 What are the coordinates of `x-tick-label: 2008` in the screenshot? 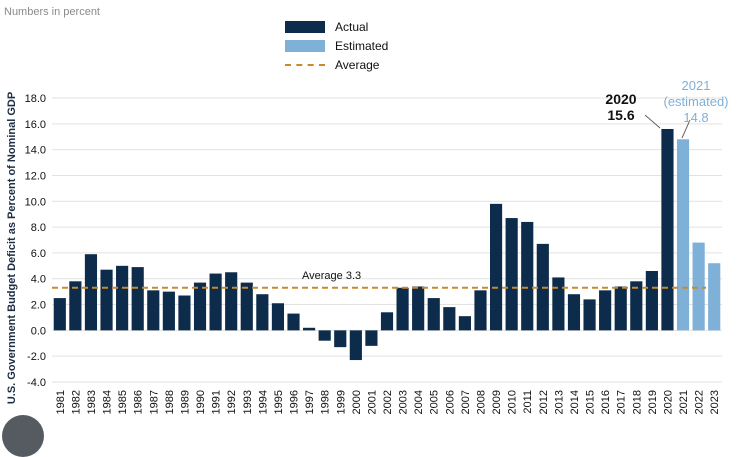 It's located at (481, 402).